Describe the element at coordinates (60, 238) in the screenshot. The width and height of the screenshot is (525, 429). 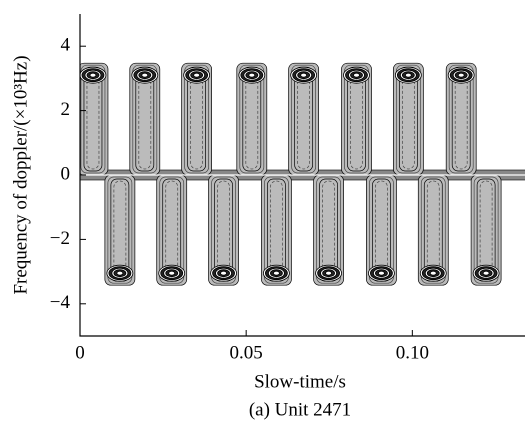
I see `y-tick-label: −2` at that location.